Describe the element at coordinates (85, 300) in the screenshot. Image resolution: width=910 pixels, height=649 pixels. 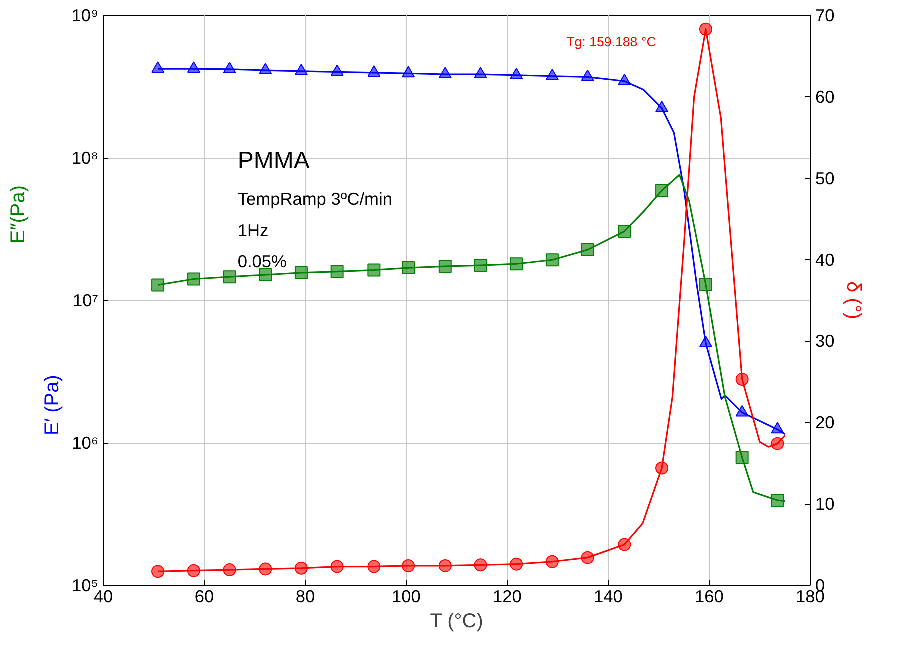
I see `y-tick-label: 10⁷` at that location.